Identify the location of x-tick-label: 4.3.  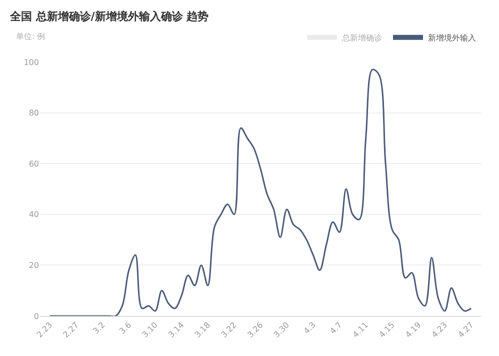
(310, 328).